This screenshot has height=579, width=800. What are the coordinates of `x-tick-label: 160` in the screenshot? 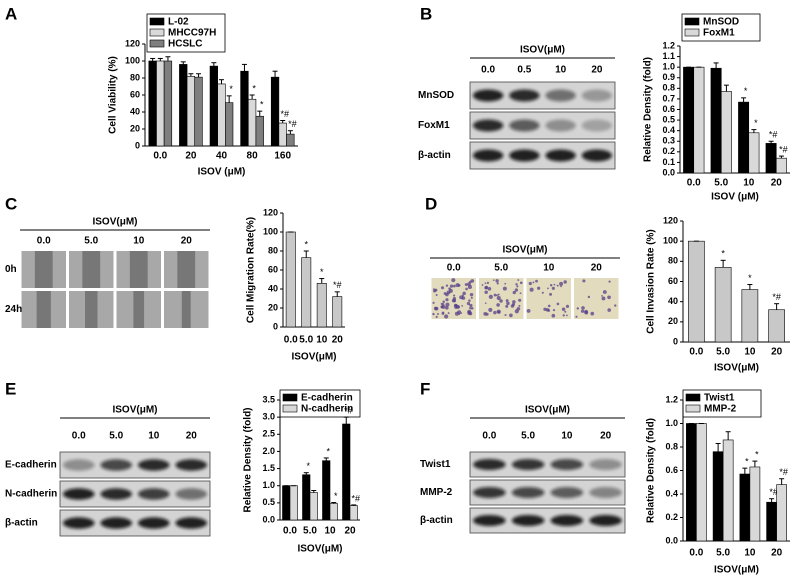 It's located at (282, 156).